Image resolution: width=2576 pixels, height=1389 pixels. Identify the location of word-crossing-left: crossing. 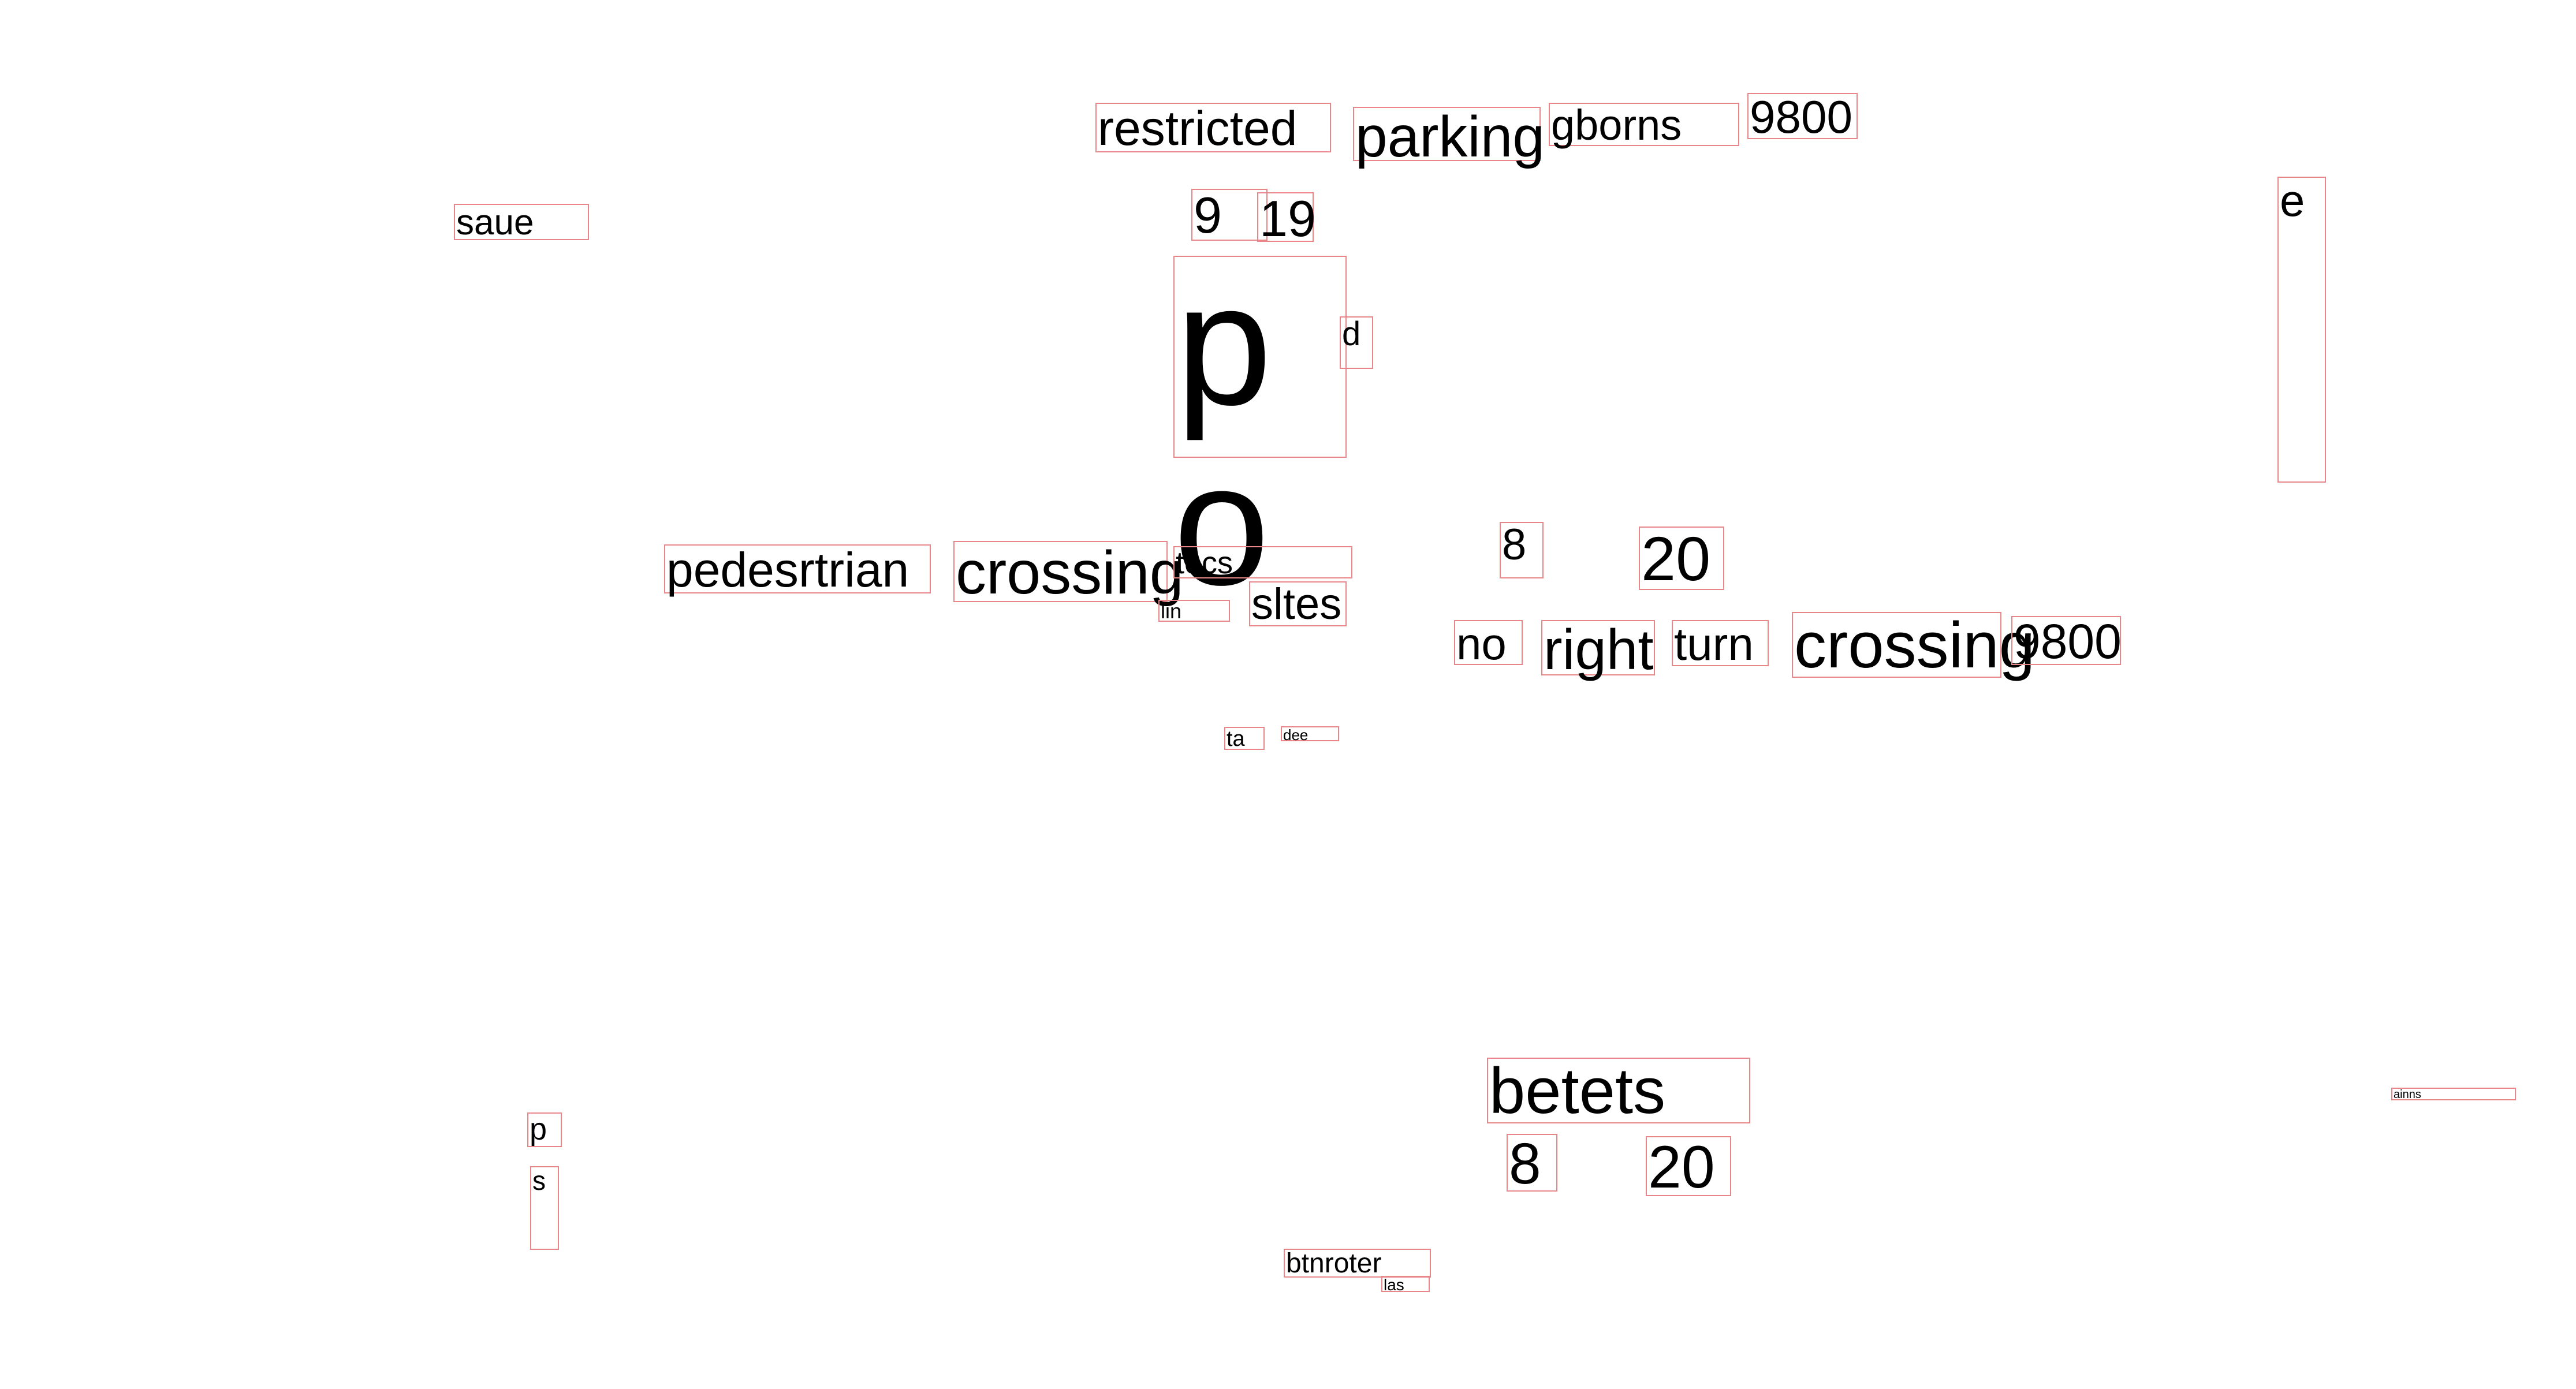
(1068, 572).